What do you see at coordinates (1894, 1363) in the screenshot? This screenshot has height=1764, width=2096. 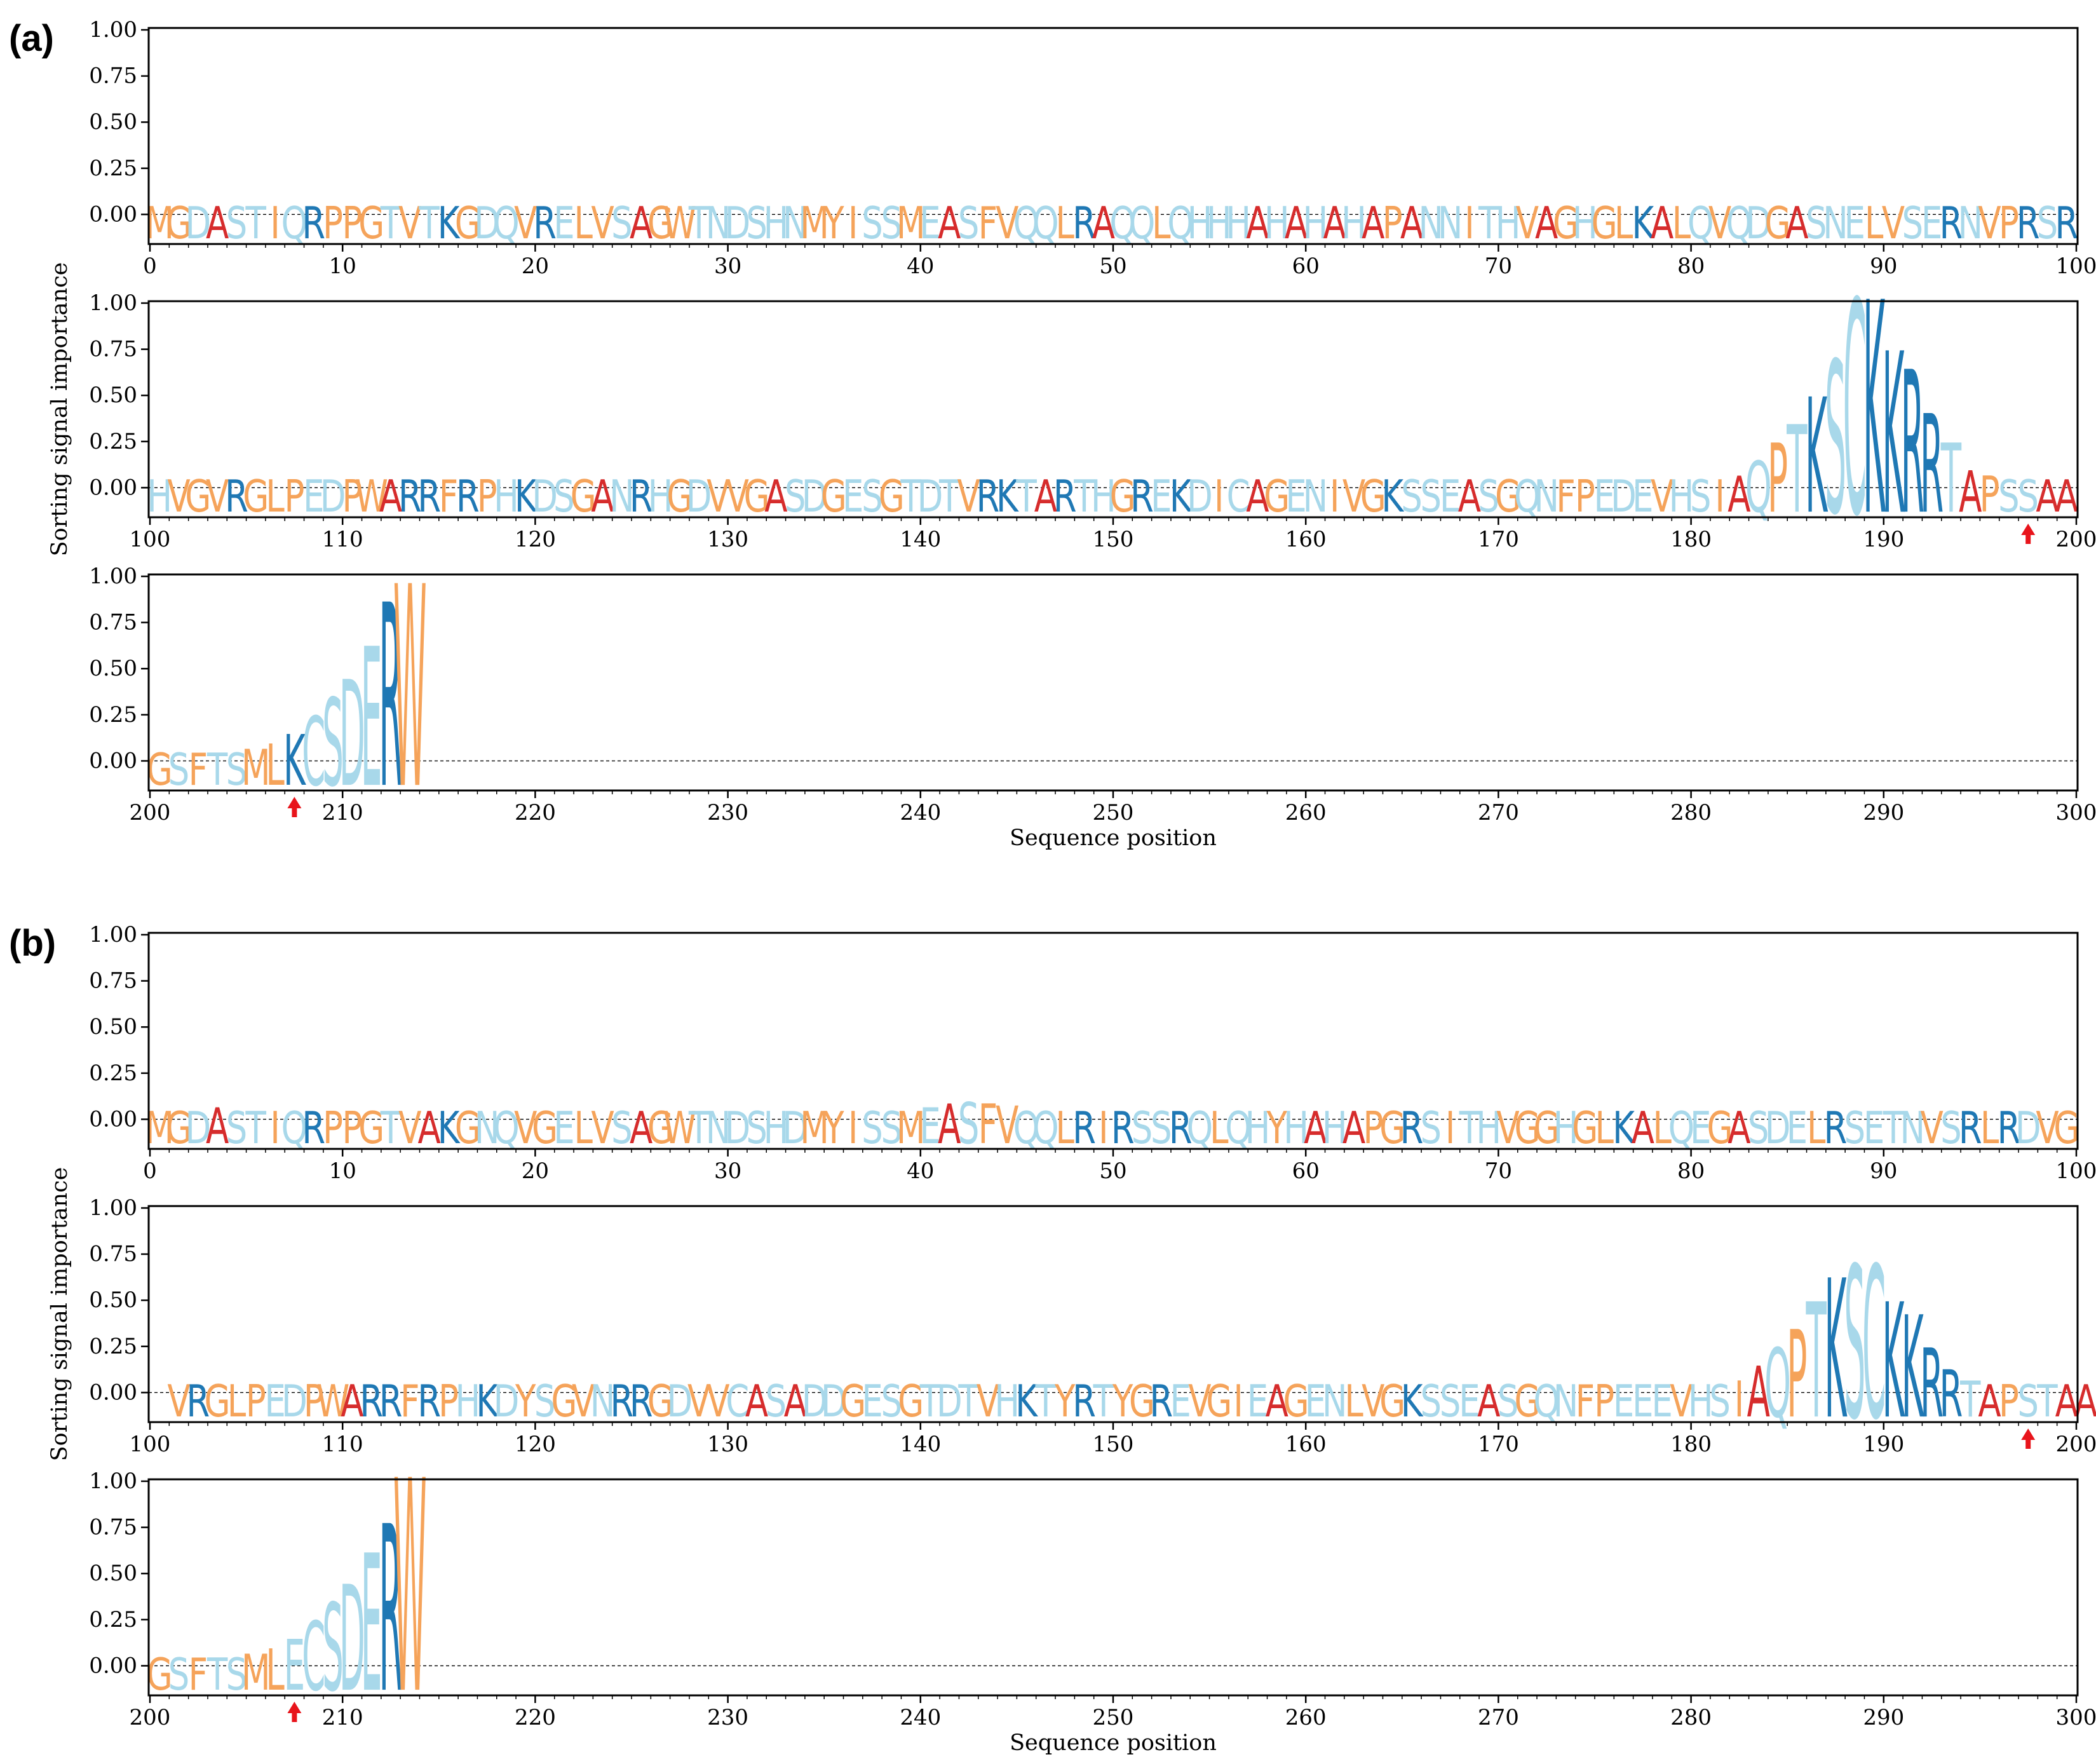 I see `logo-letter: K` at bounding box center [1894, 1363].